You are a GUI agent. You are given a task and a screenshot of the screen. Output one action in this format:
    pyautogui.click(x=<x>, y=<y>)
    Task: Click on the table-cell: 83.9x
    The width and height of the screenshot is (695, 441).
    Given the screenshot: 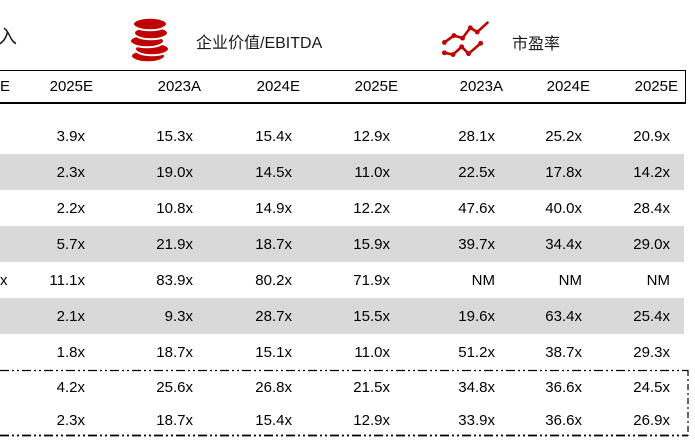 What is the action you would take?
    pyautogui.click(x=174, y=280)
    